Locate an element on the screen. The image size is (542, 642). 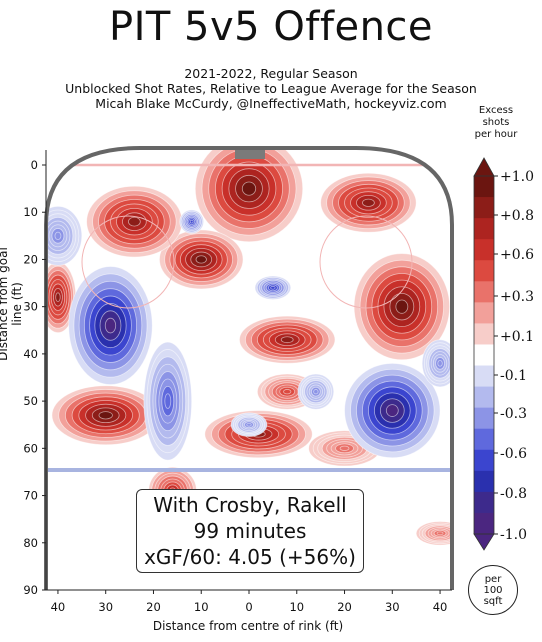
y-tick-label: 10 is located at coordinates (30, 212).